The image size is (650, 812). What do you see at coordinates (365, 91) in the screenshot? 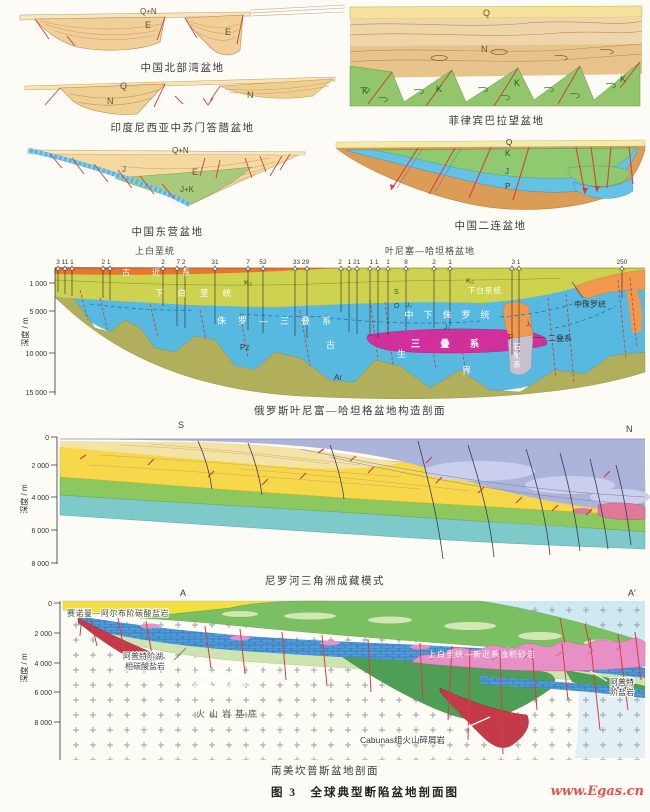
I see `palawan-label-k1: K` at bounding box center [365, 91].